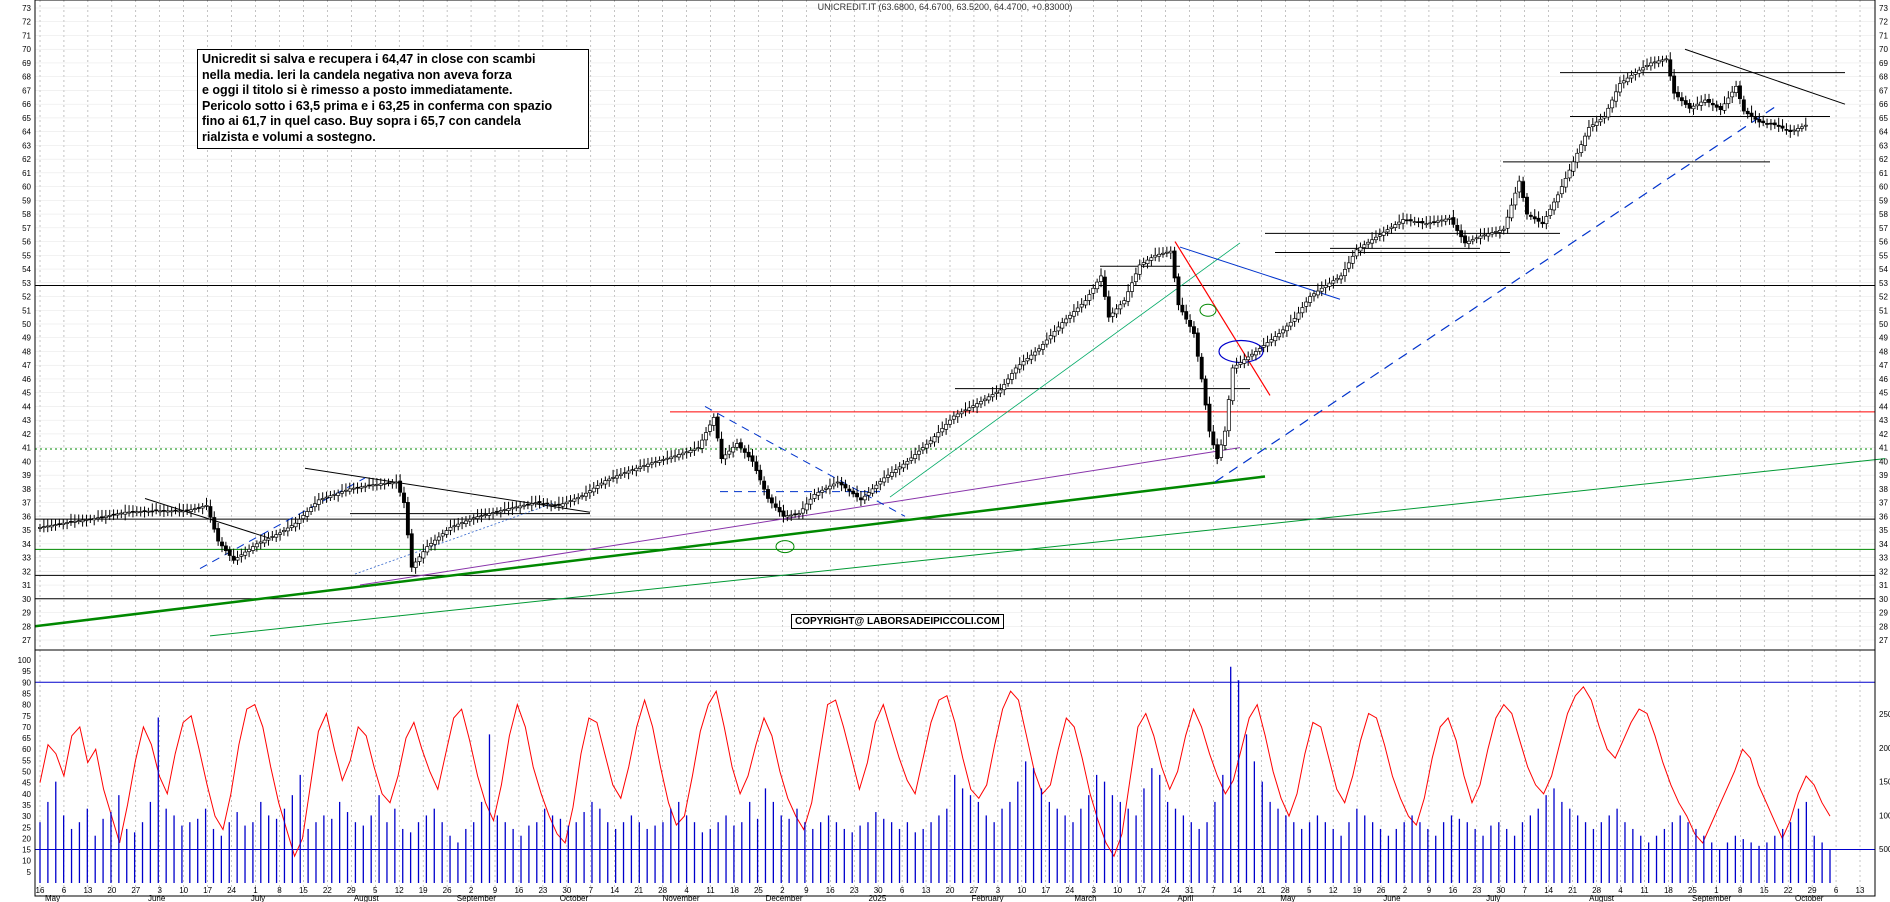 This screenshot has width=1890, height=902. I want to click on x-day-label: 2, so click(782, 890).